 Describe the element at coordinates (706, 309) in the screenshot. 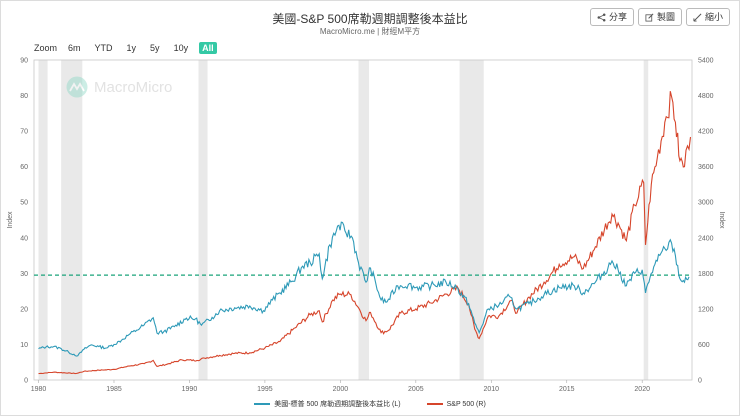

I see `y-right-tick-label-2: 1200` at that location.